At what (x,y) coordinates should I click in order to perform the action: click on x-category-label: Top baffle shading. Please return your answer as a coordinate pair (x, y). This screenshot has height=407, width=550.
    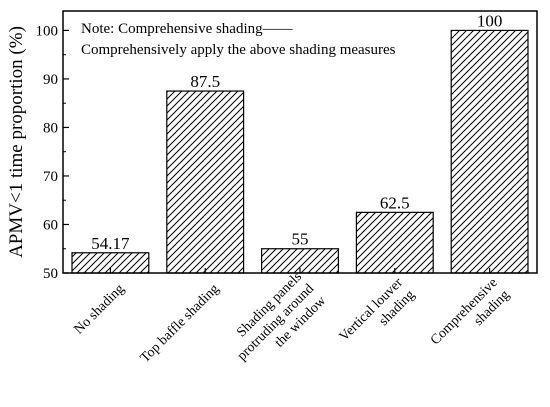
    Looking at the image, I should click on (180, 323).